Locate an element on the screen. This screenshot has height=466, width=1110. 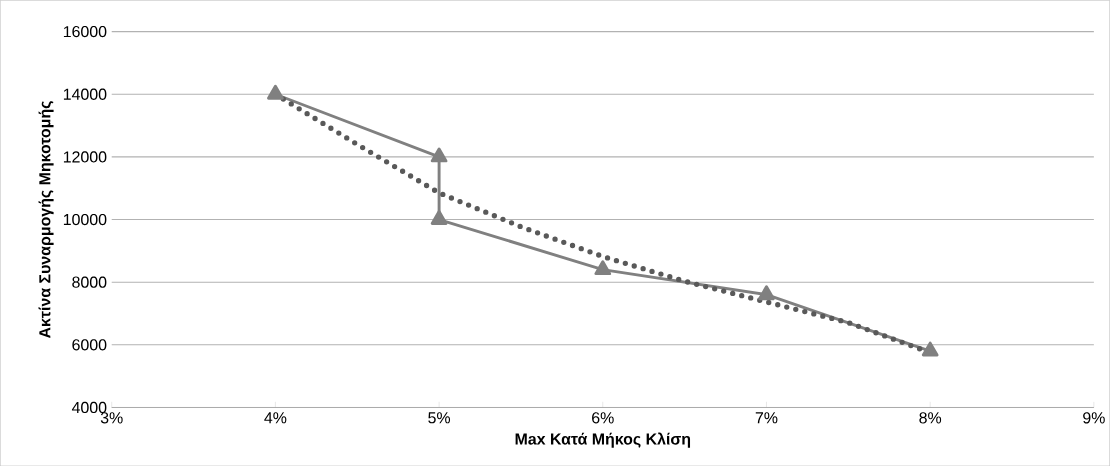
y-tick-label: 10000 is located at coordinates (85, 219).